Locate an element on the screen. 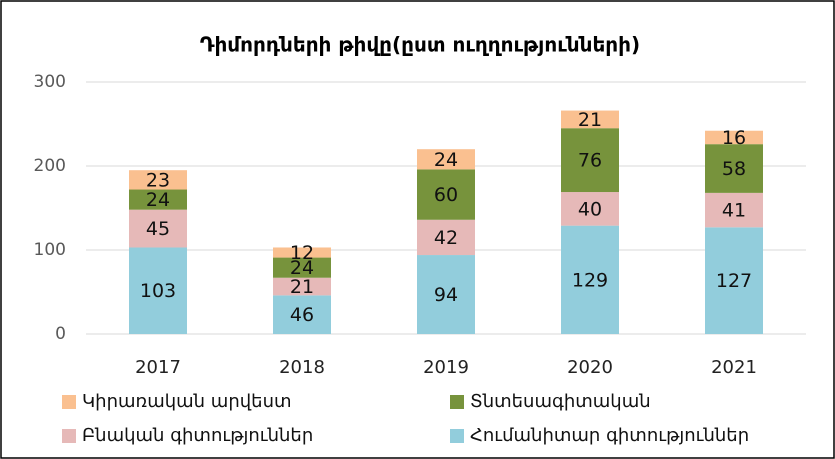 Image resolution: width=835 pixels, height=459 pixels. data-label: 23 is located at coordinates (158, 180).